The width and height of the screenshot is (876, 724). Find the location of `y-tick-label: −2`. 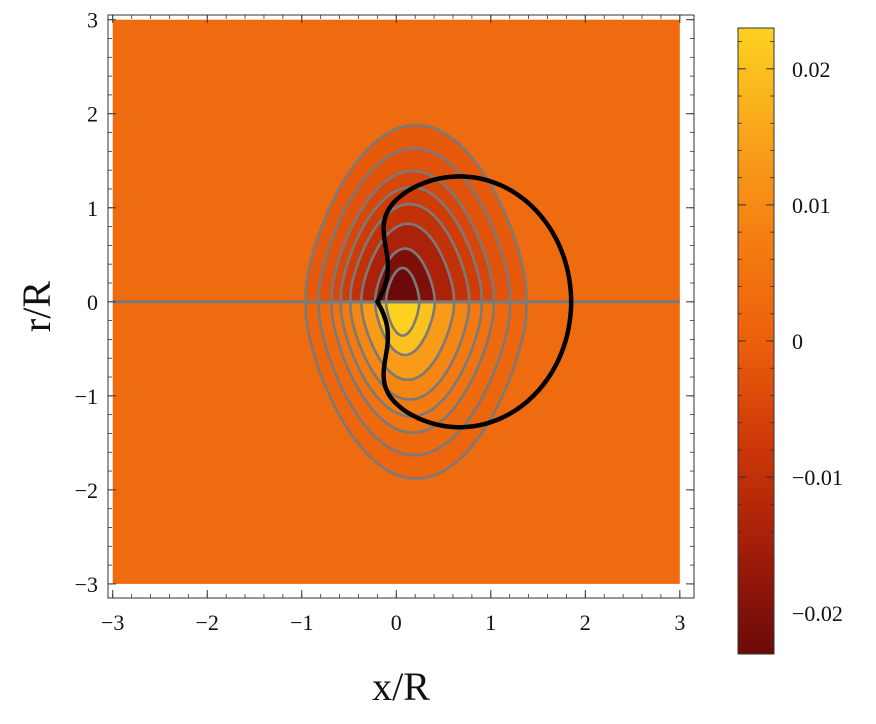

y-tick-label: −2 is located at coordinates (86, 490).